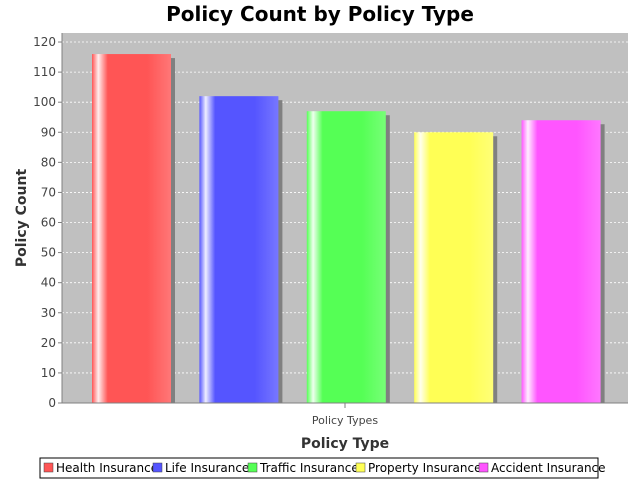 The height and width of the screenshot is (480, 640). I want to click on legend-item-label: Life Insurance, so click(207, 468).